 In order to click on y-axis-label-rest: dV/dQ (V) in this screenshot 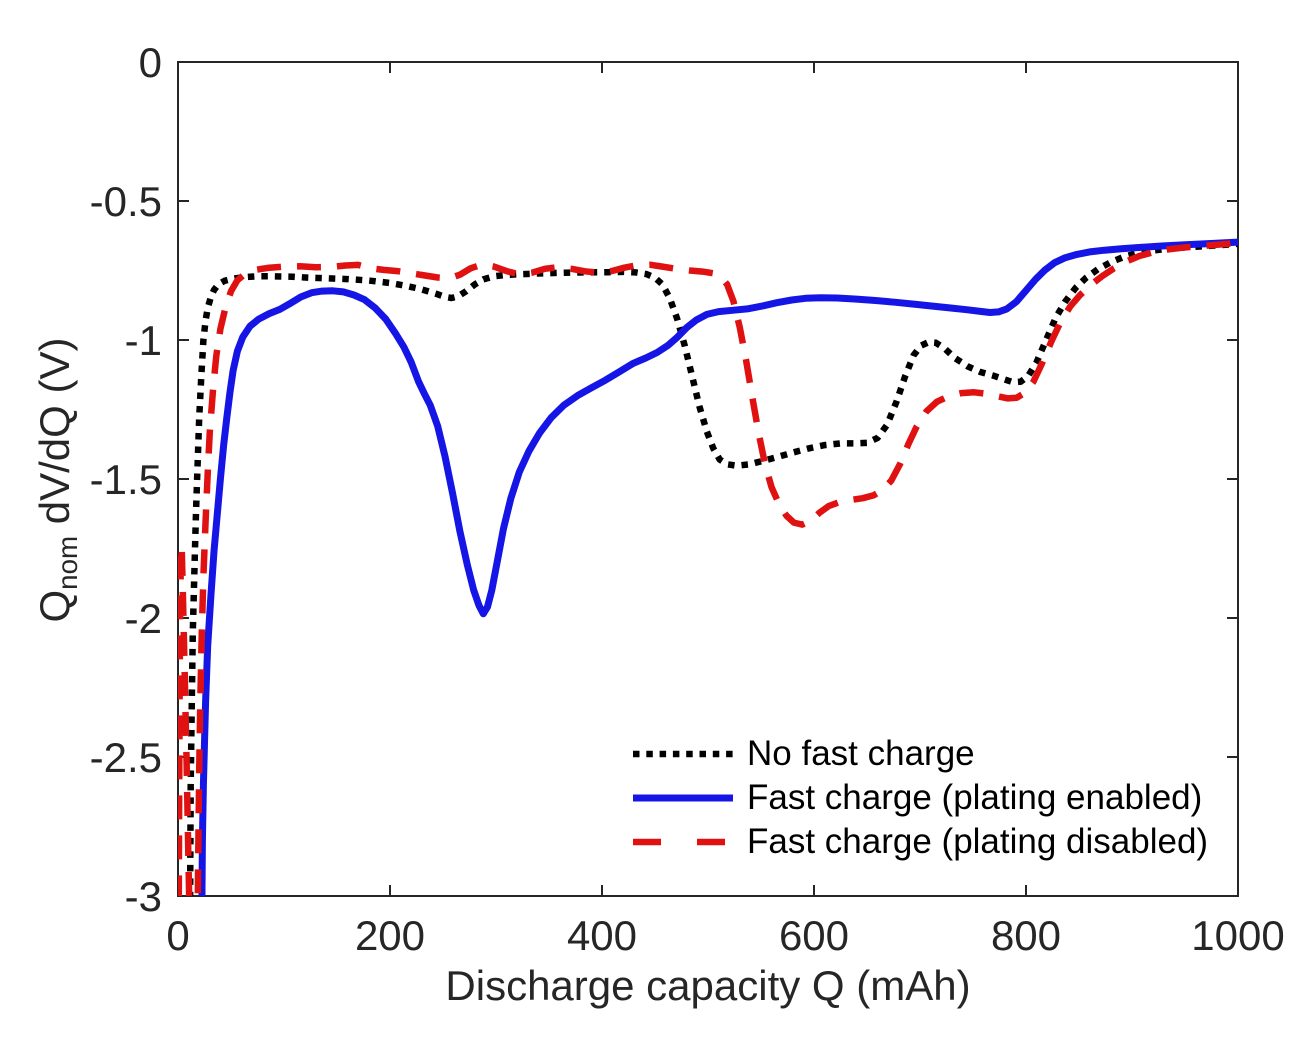, I will do `click(54, 436)`.